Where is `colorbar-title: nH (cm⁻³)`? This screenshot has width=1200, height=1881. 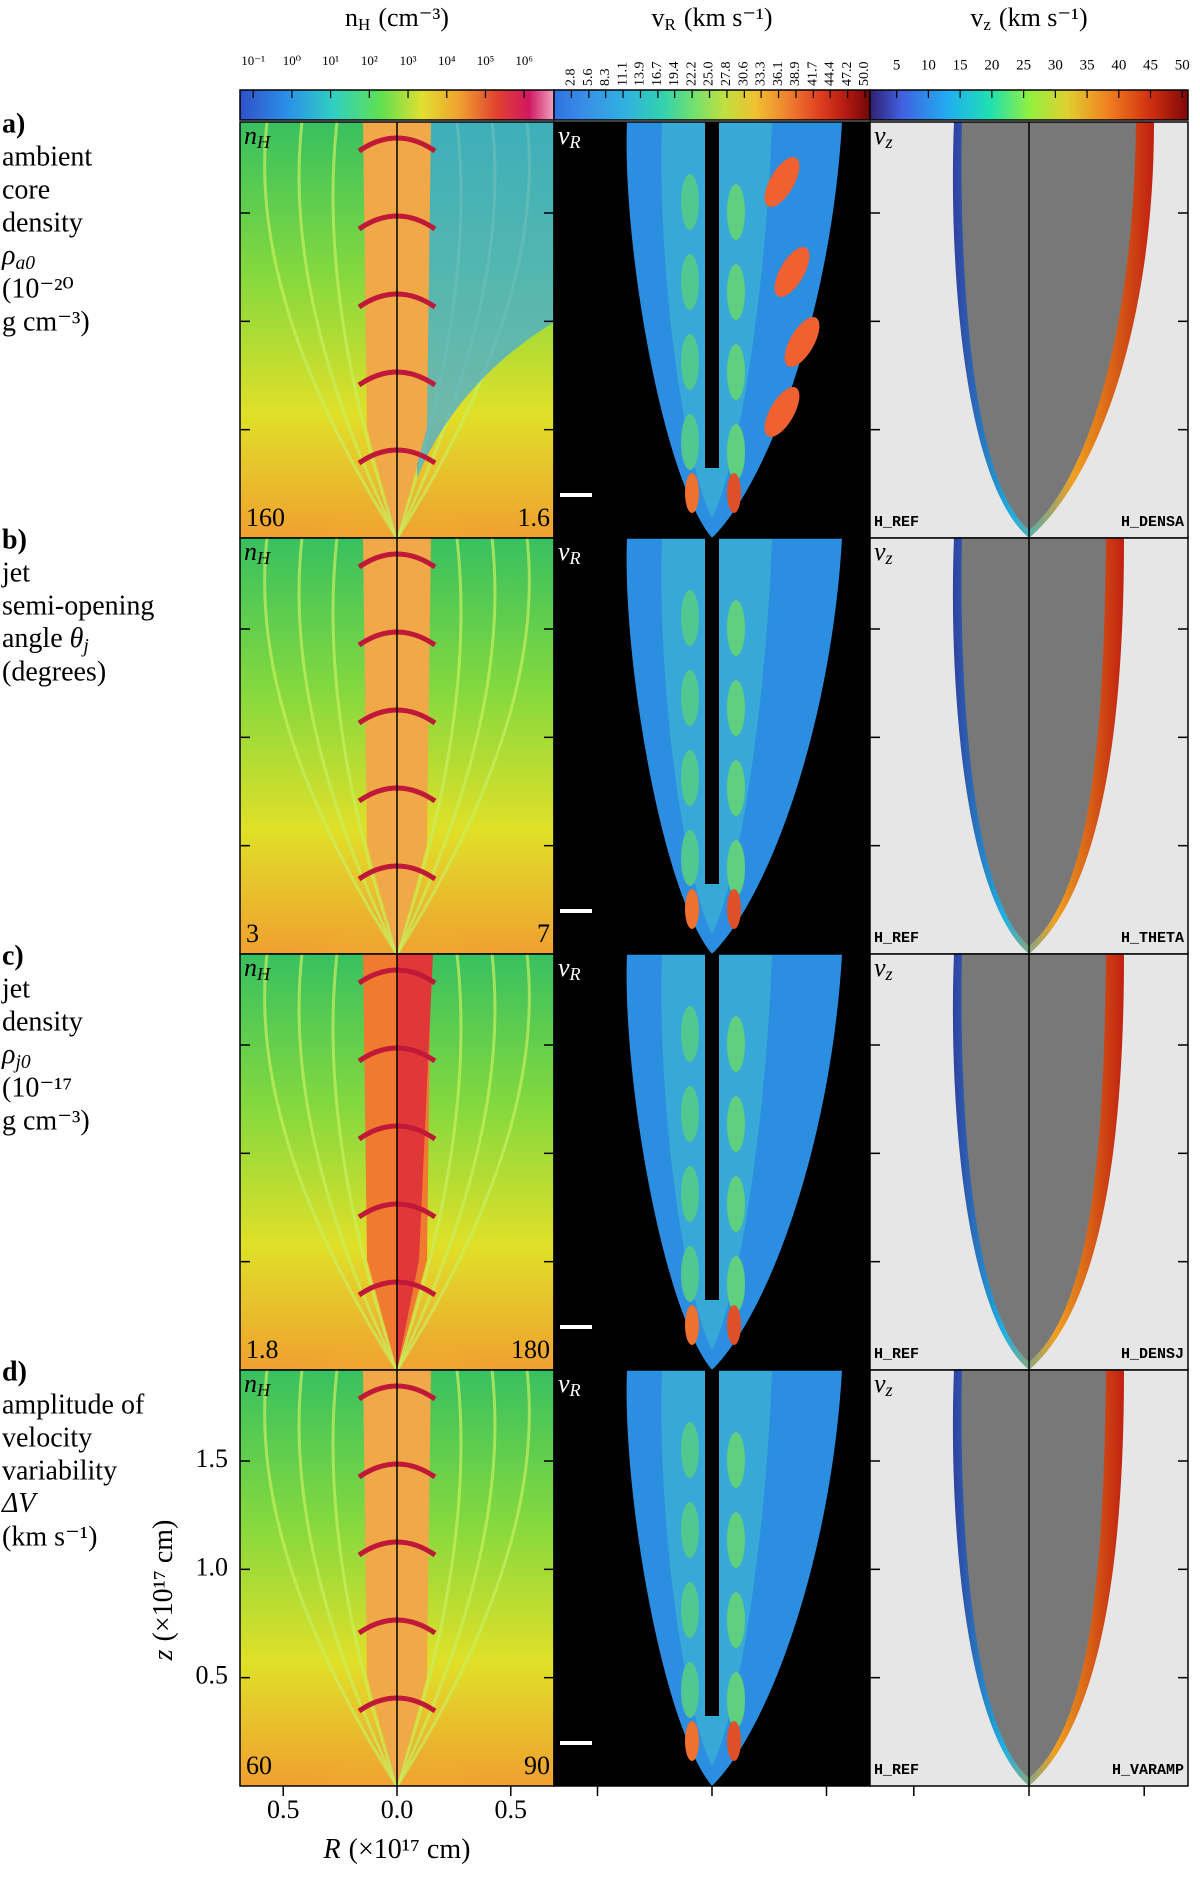
colorbar-title: nH (cm⁻³) is located at coordinates (397, 18).